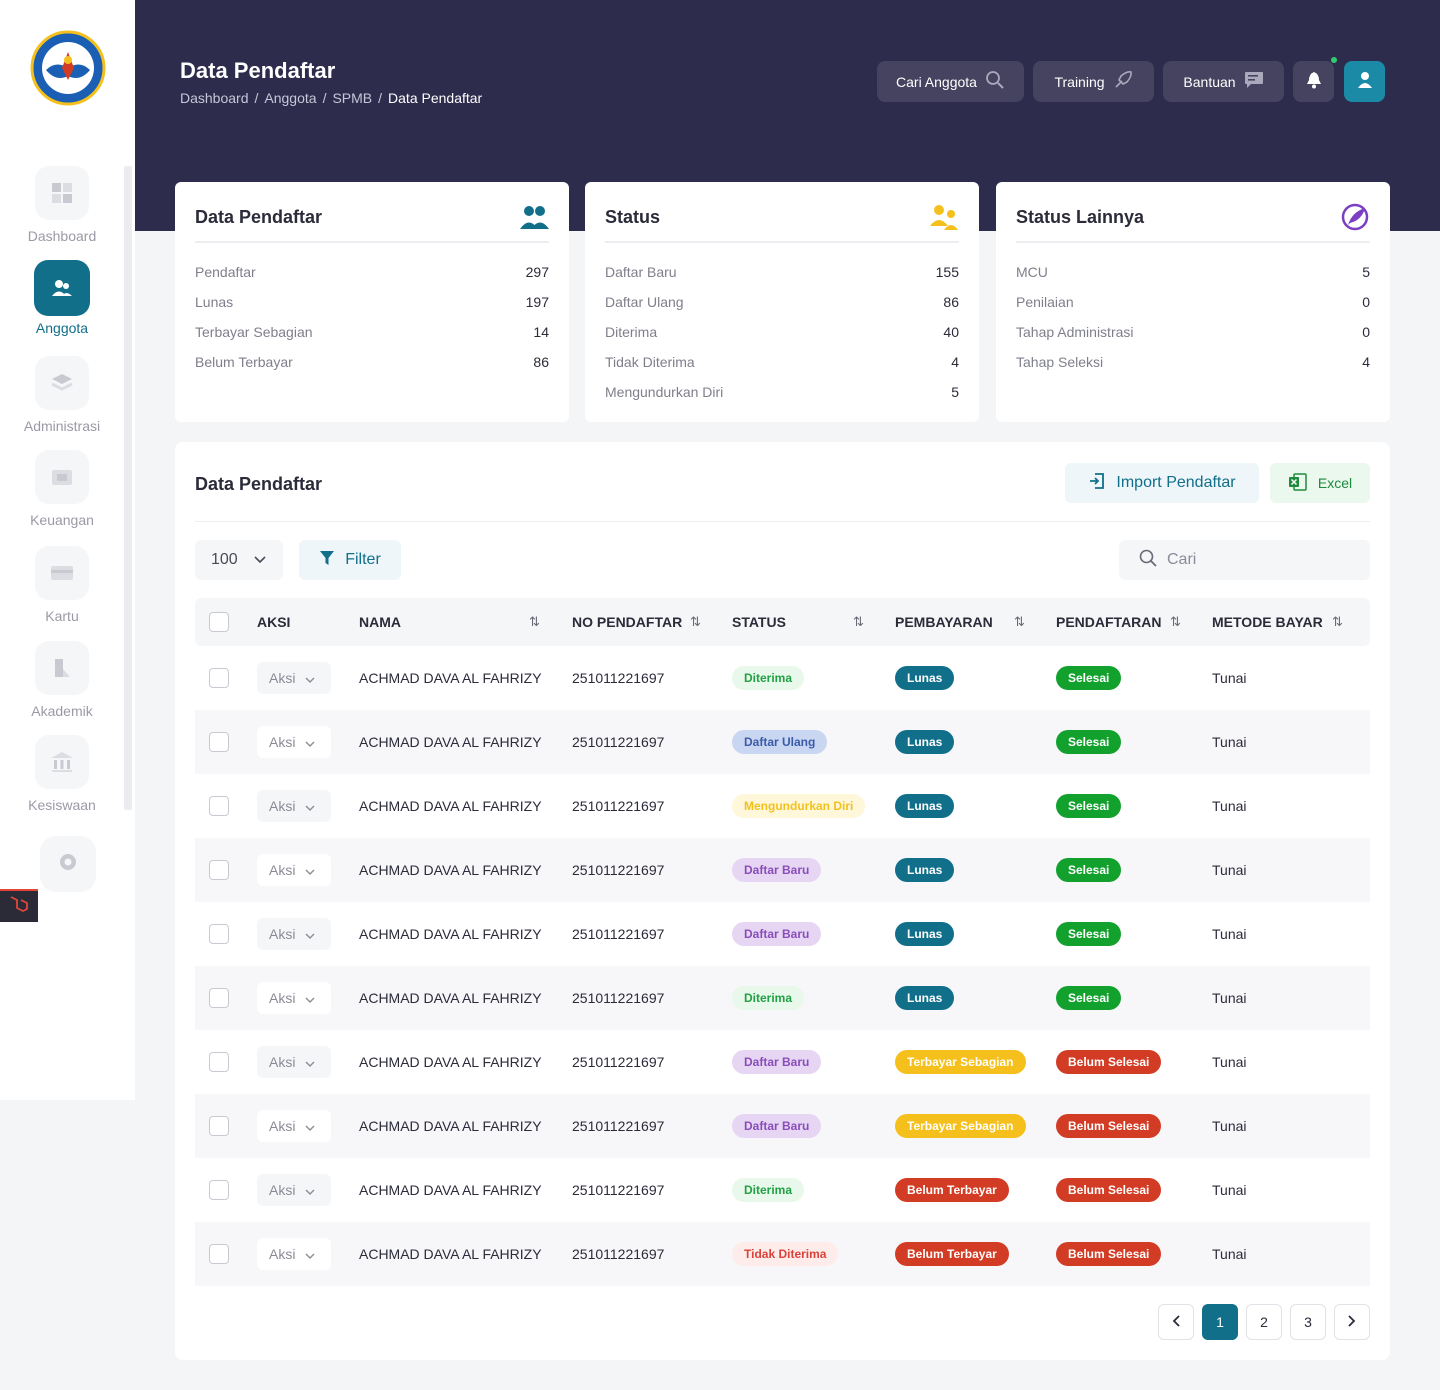  I want to click on settings-button, so click(68, 864).